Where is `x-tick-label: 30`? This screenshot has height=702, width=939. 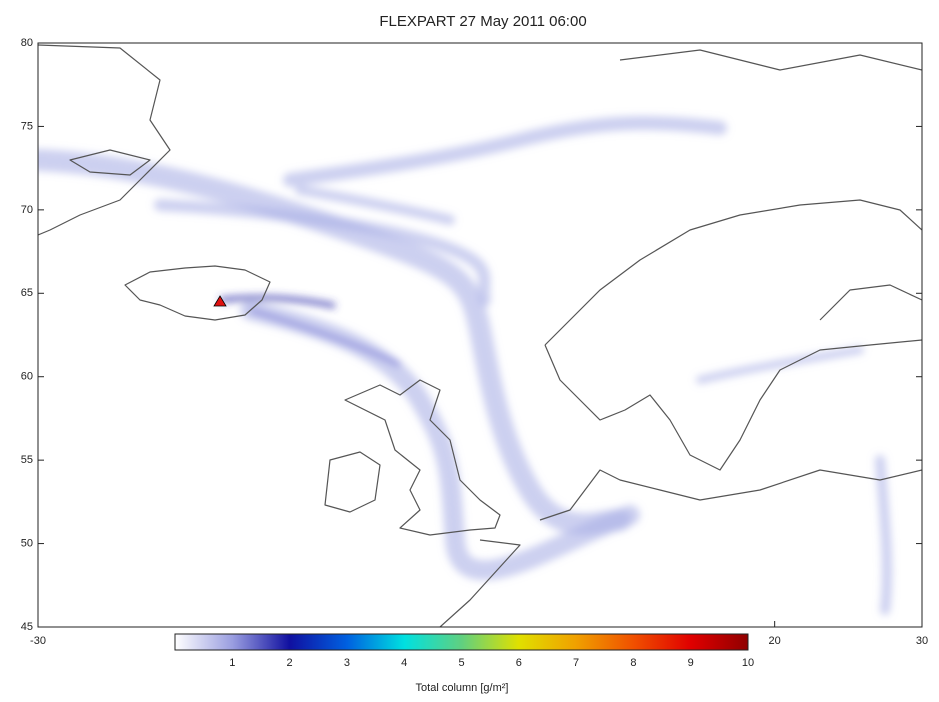
x-tick-label: 30 is located at coordinates (922, 641).